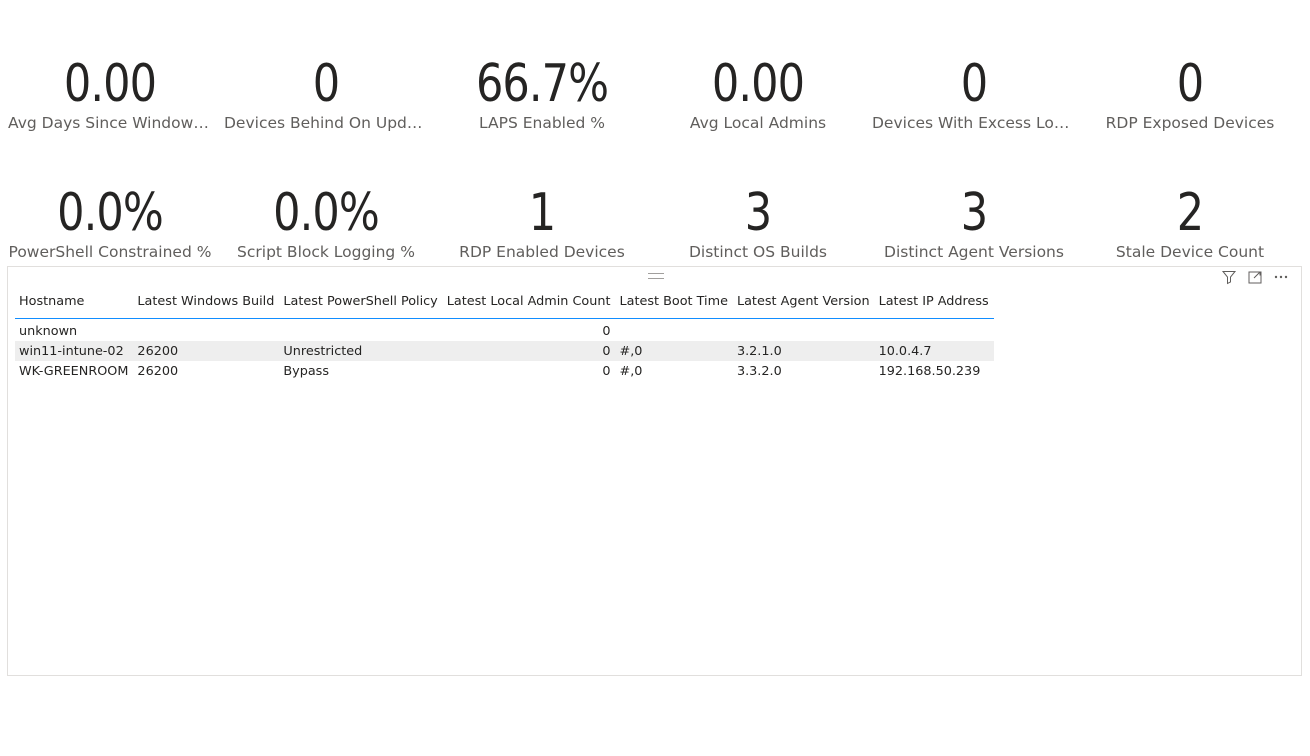  I want to click on kpi-card-script-block-logging: 0.0% Script Block Logging %, so click(326, 223).